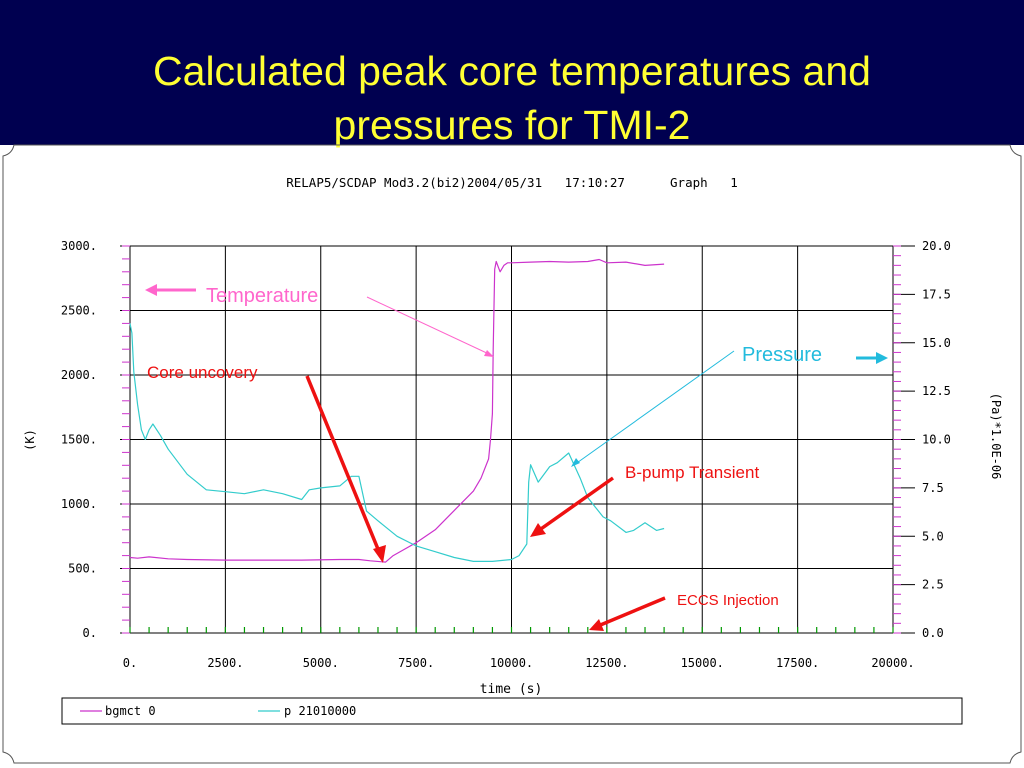  What do you see at coordinates (266, 463) in the screenshot?
I see `core-uncovery-annotation: Core uncovery` at bounding box center [266, 463].